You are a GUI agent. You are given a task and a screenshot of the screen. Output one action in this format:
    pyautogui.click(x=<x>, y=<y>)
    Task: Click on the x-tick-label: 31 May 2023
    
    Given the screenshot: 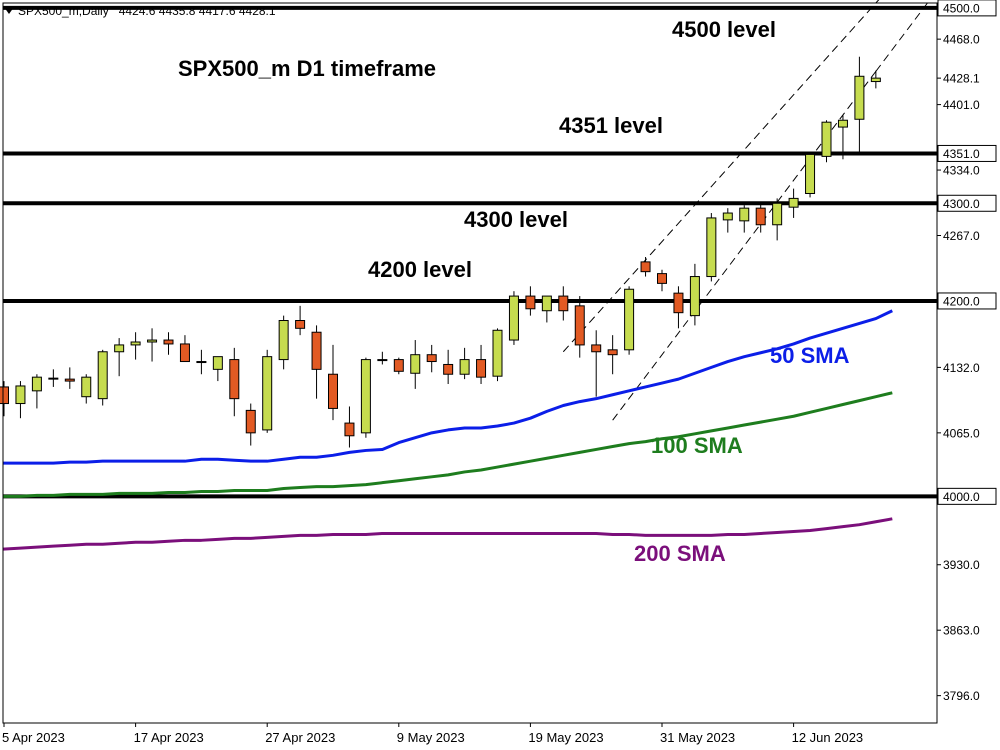 What is the action you would take?
    pyautogui.click(x=697, y=737)
    